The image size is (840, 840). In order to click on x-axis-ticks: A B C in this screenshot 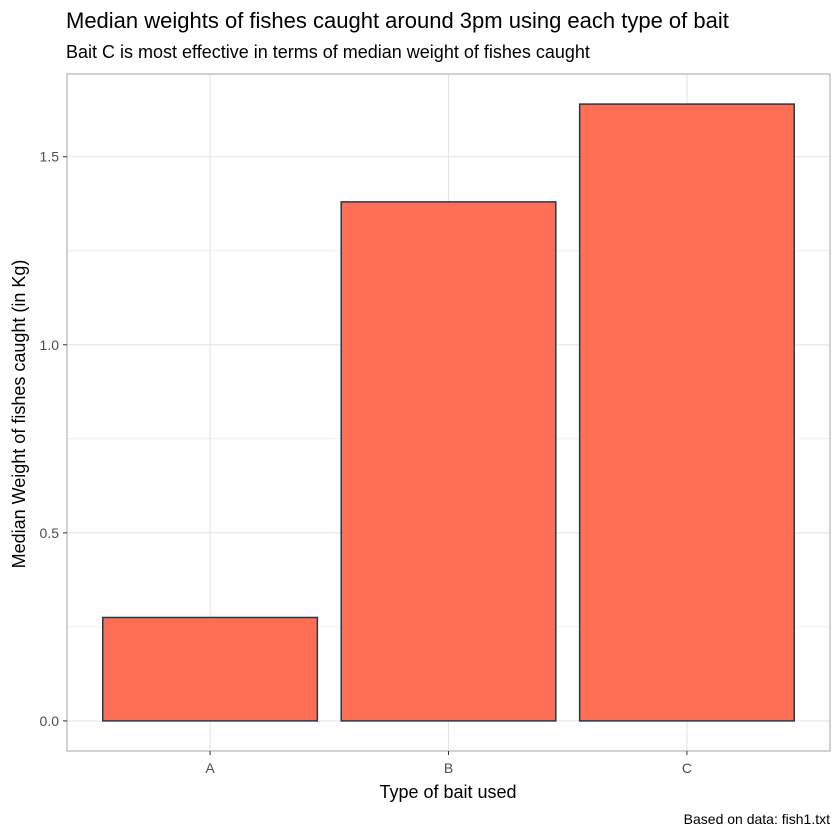, I will do `click(448, 763)`.